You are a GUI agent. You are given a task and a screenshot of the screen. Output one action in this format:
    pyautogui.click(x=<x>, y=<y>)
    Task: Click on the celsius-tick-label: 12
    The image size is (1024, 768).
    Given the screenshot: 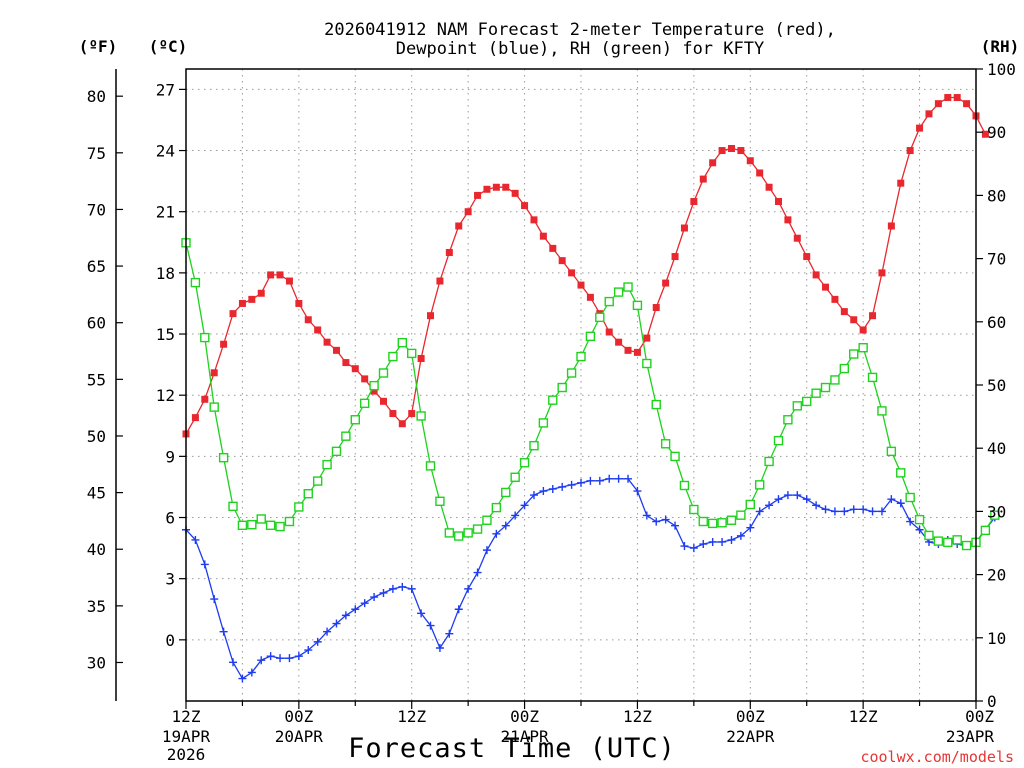 What is the action you would take?
    pyautogui.click(x=165, y=395)
    